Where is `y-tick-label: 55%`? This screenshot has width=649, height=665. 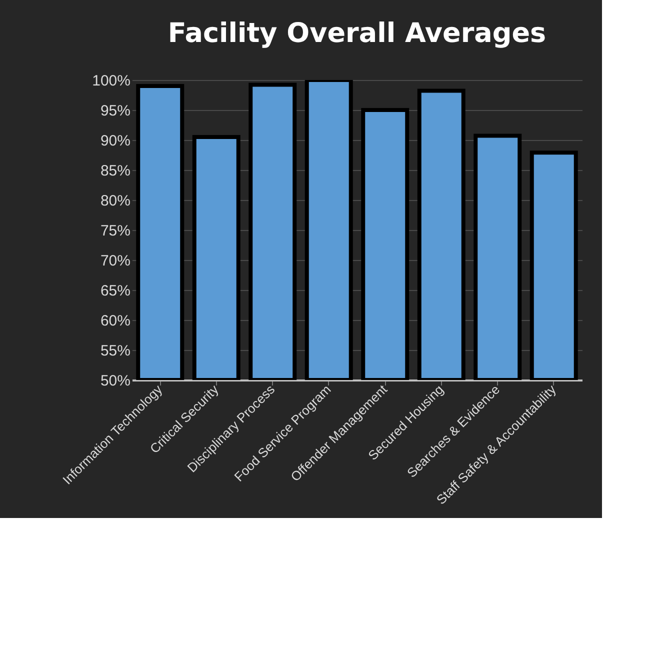 y-tick-label: 55% is located at coordinates (115, 351).